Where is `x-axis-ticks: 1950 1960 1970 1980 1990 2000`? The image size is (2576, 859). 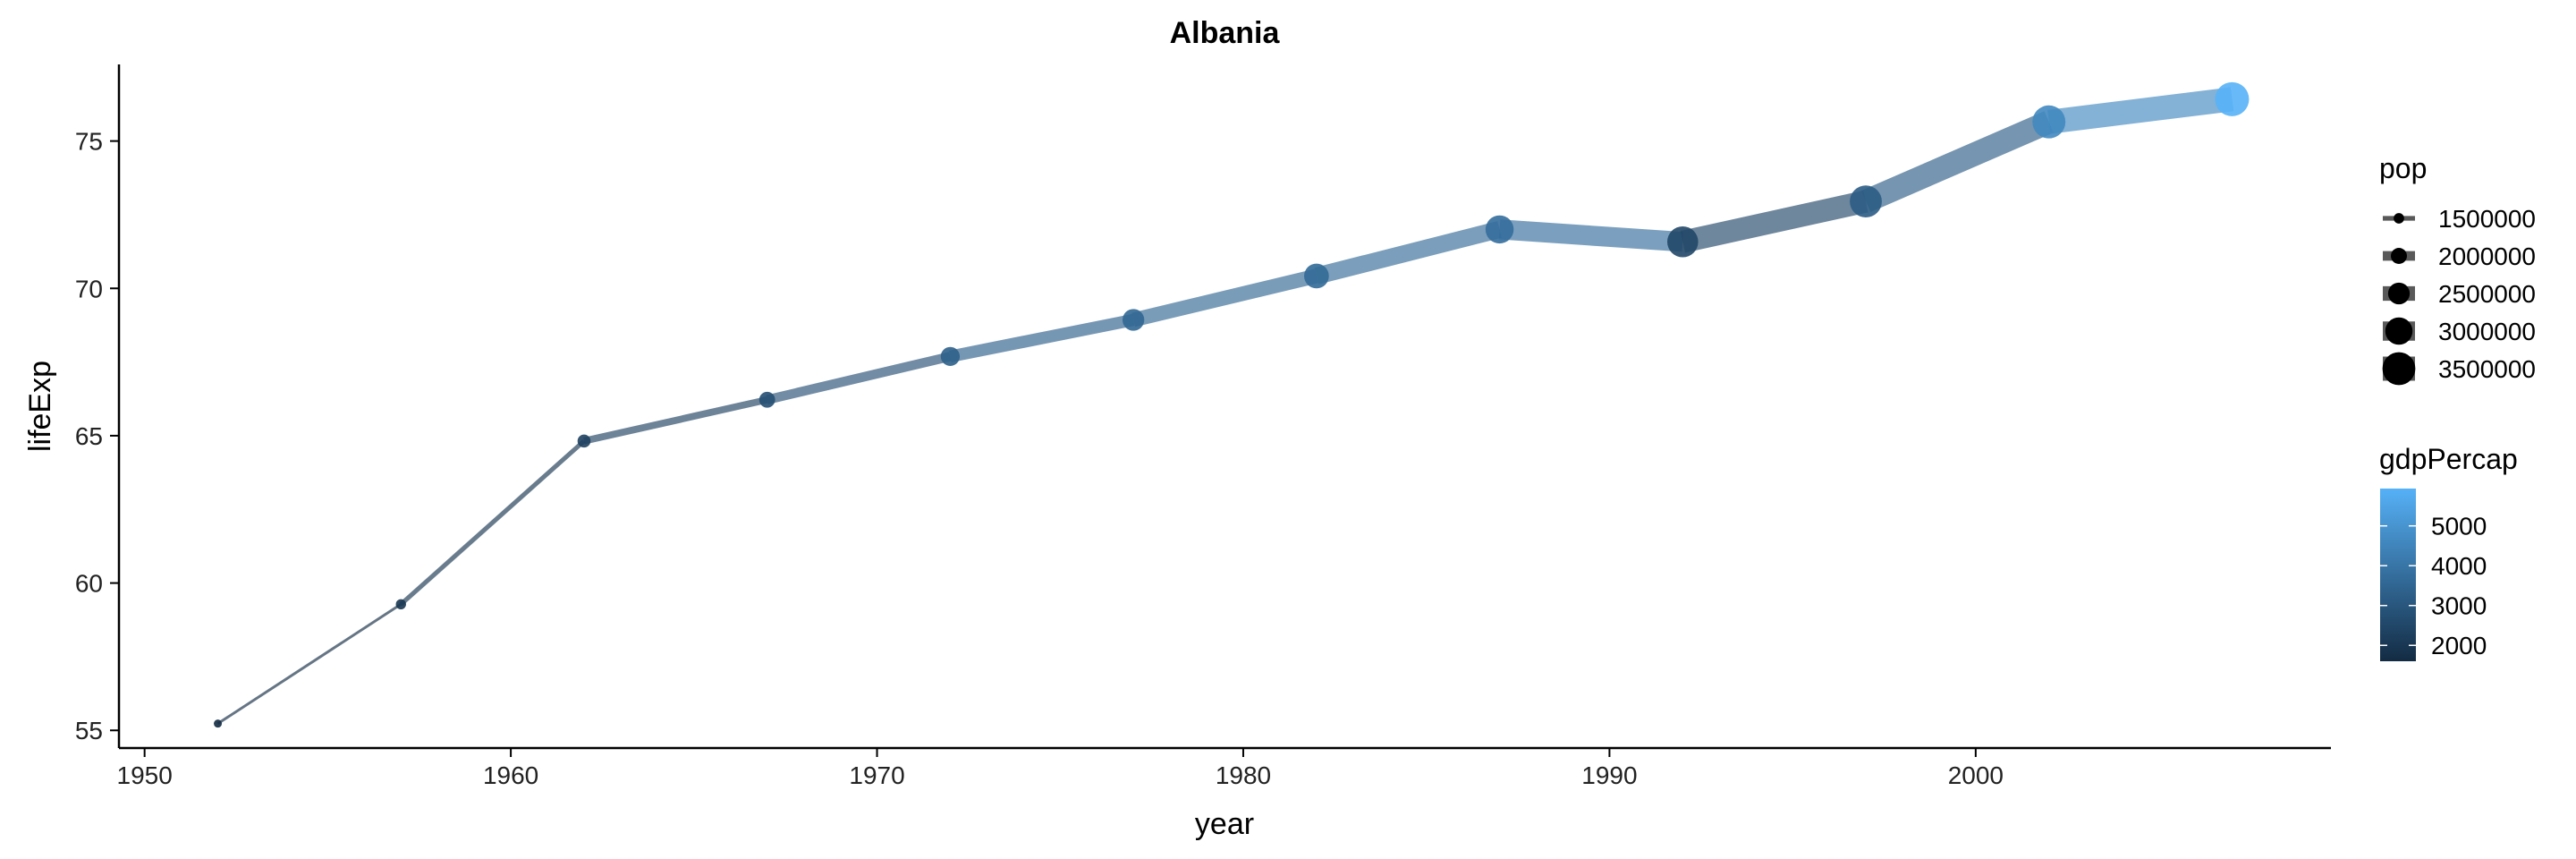
x-axis-ticks: 1950 1960 1970 1980 1990 2000 is located at coordinates (1060, 768).